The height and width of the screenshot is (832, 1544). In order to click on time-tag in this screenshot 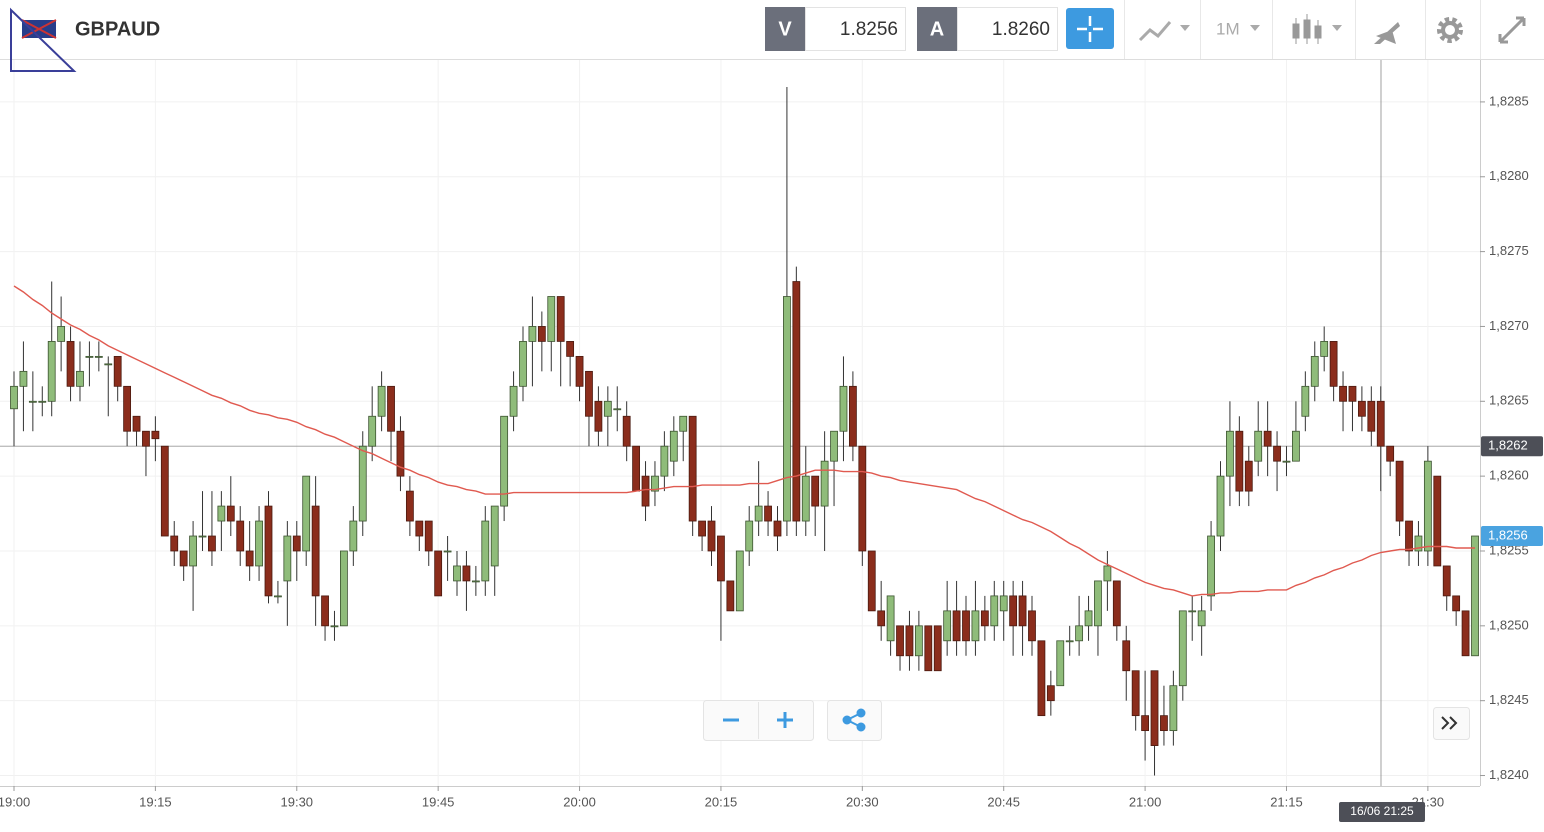, I will do `click(1382, 812)`.